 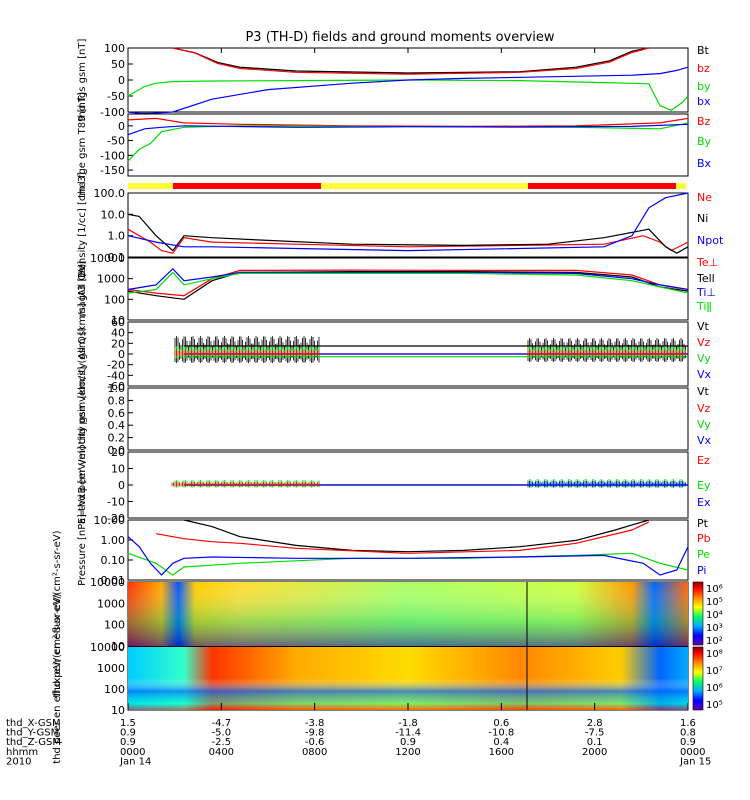 What do you see at coordinates (704, 306) in the screenshot?
I see `legend-entry: Tiǁ` at bounding box center [704, 306].